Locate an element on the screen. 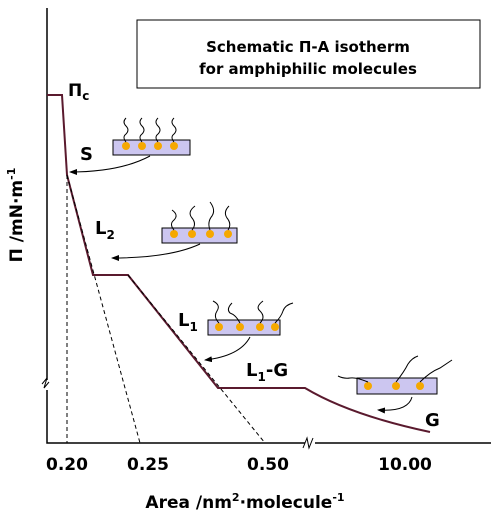  phase-label: L2 is located at coordinates (105, 230).